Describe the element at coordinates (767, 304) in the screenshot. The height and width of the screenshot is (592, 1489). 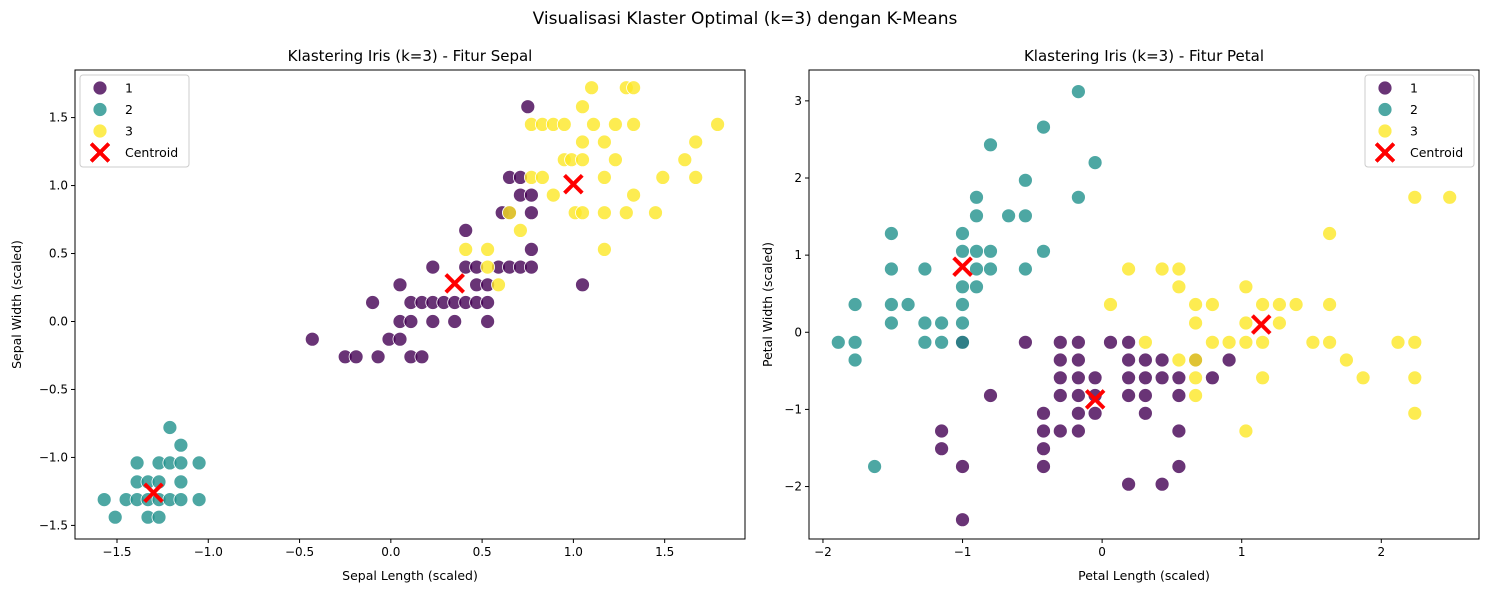
I see `y-axis-label: Petal Width (scaled)` at that location.